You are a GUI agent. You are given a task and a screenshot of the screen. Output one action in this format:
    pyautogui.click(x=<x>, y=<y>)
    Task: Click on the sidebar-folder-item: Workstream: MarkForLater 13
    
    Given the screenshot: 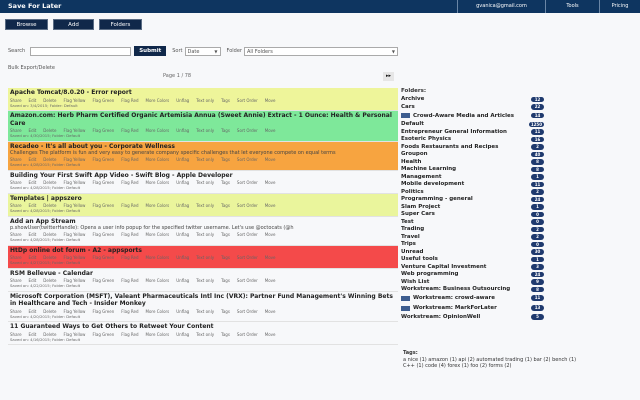 What is the action you would take?
    pyautogui.click(x=472, y=308)
    